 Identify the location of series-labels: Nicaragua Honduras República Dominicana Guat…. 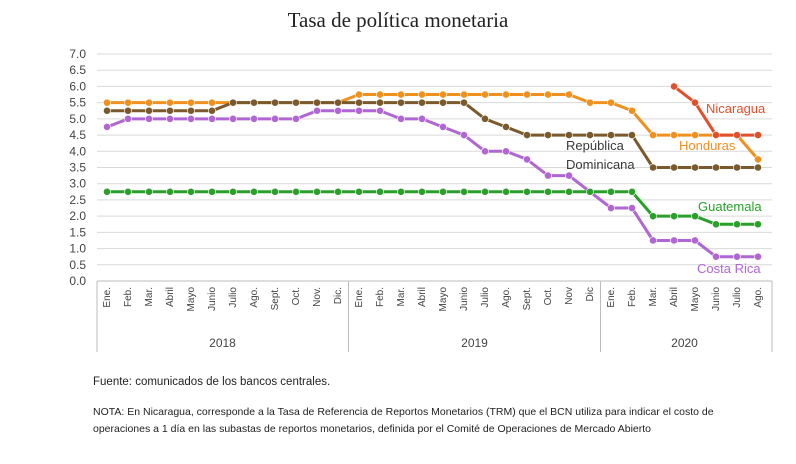
(666, 188).